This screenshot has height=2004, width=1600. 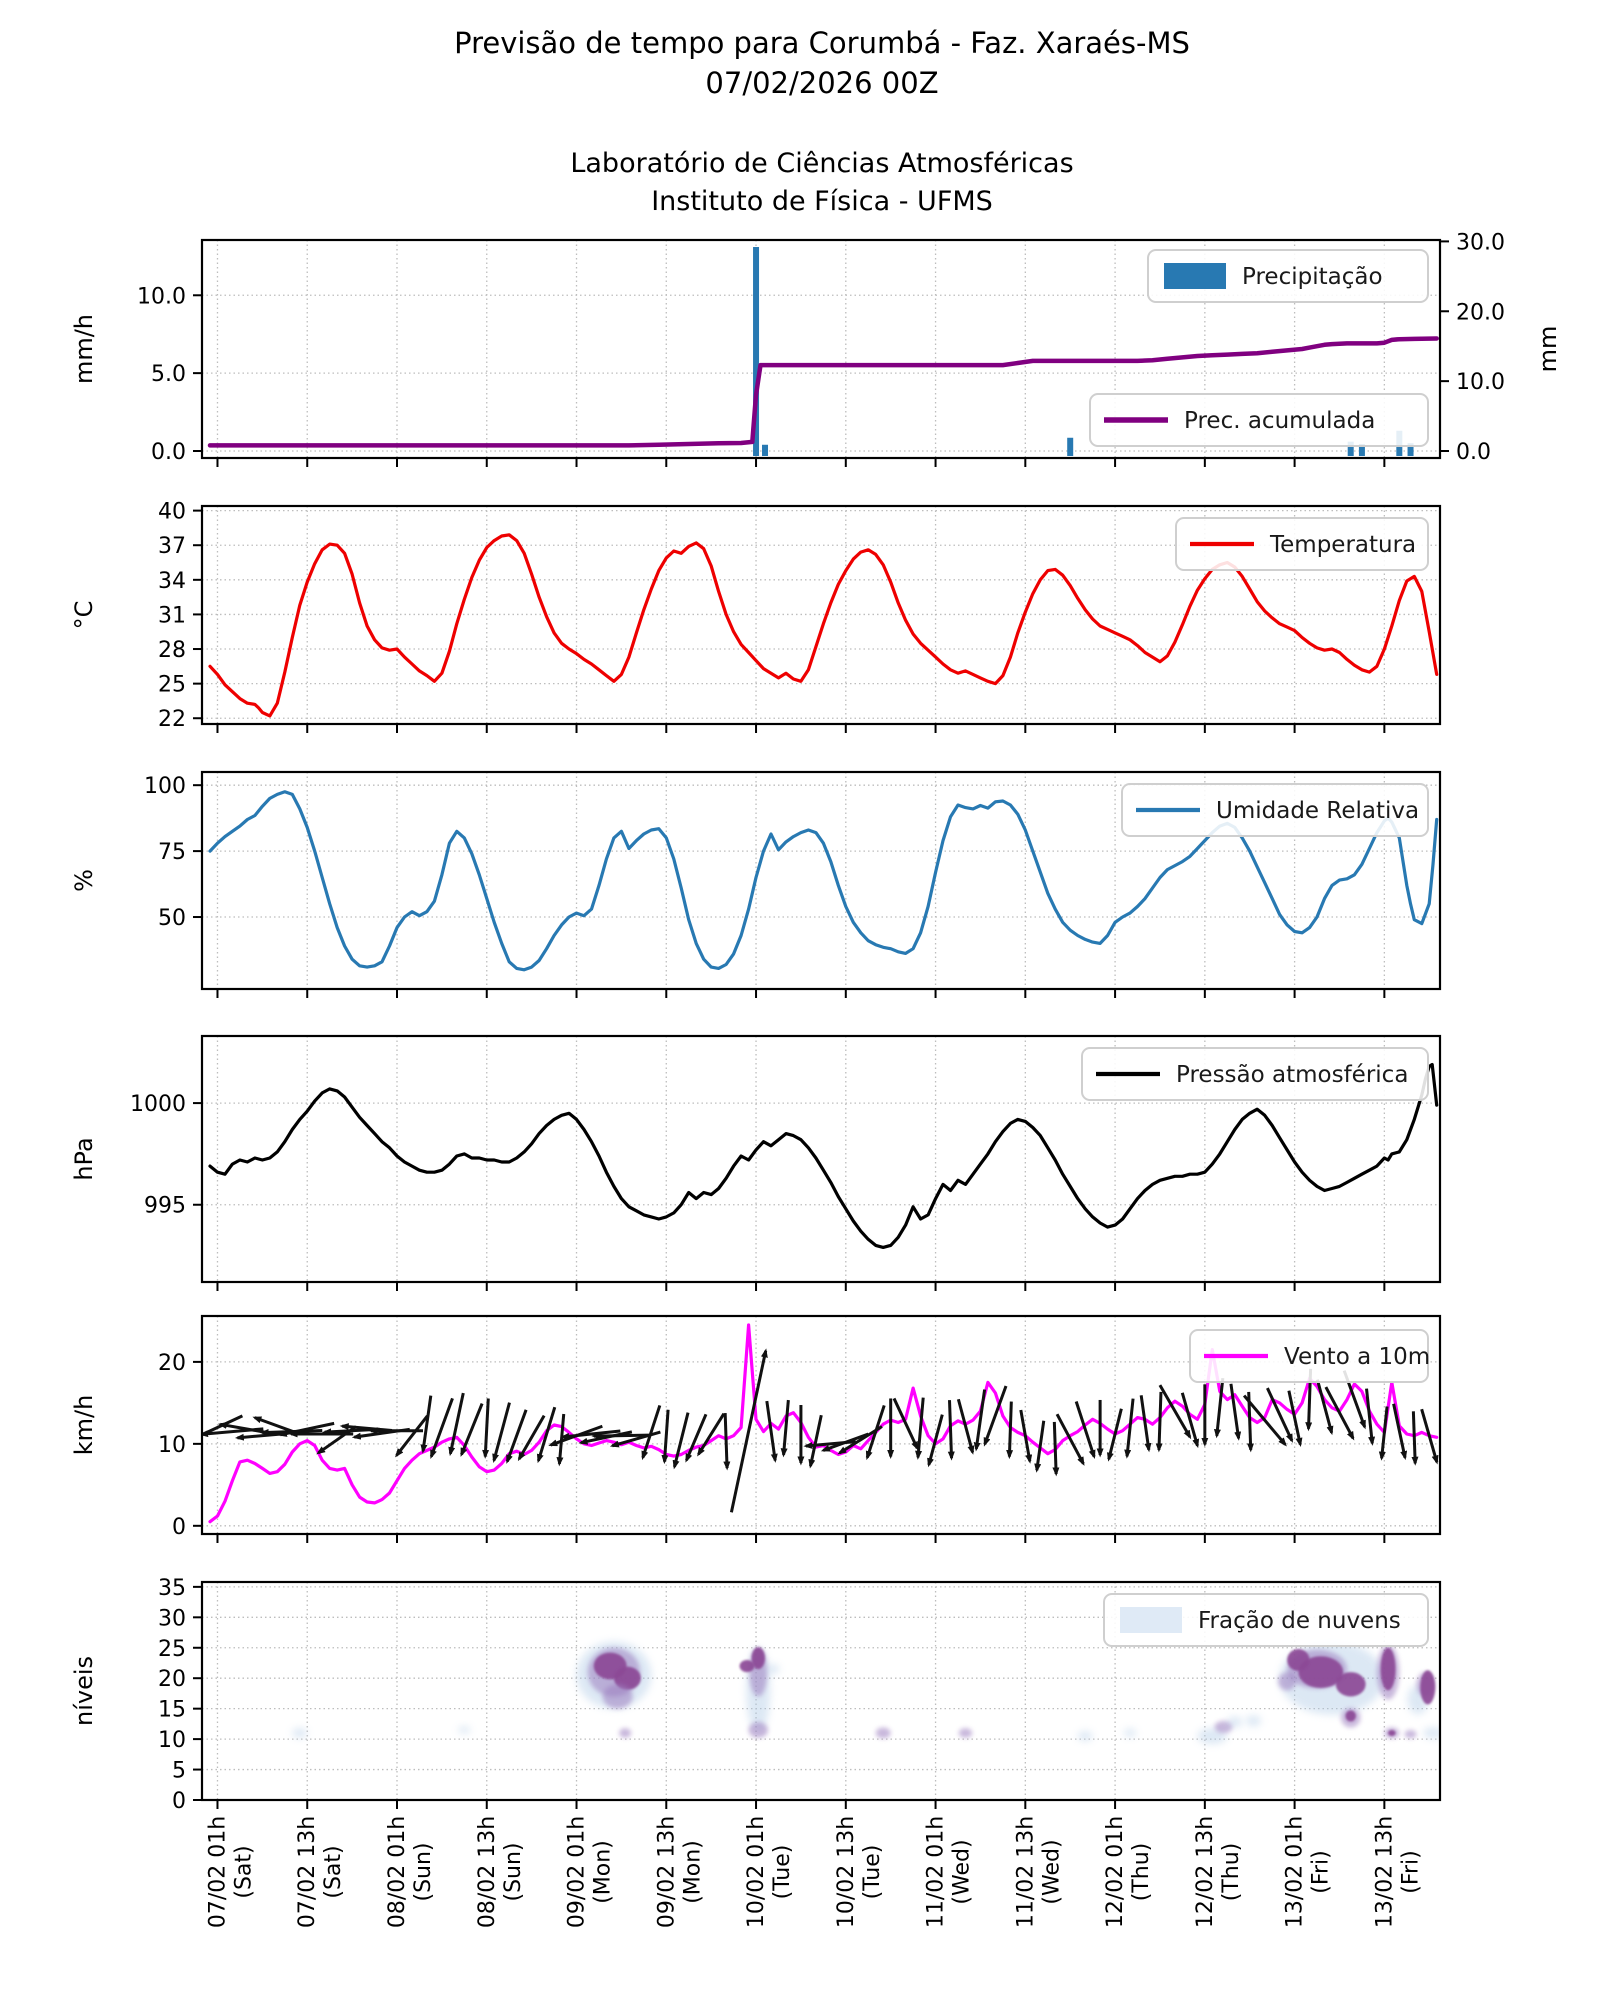 What do you see at coordinates (822, 163) in the screenshot?
I see `chart-subtitle-line1: Laboratório de Ciências Atmosféricas` at bounding box center [822, 163].